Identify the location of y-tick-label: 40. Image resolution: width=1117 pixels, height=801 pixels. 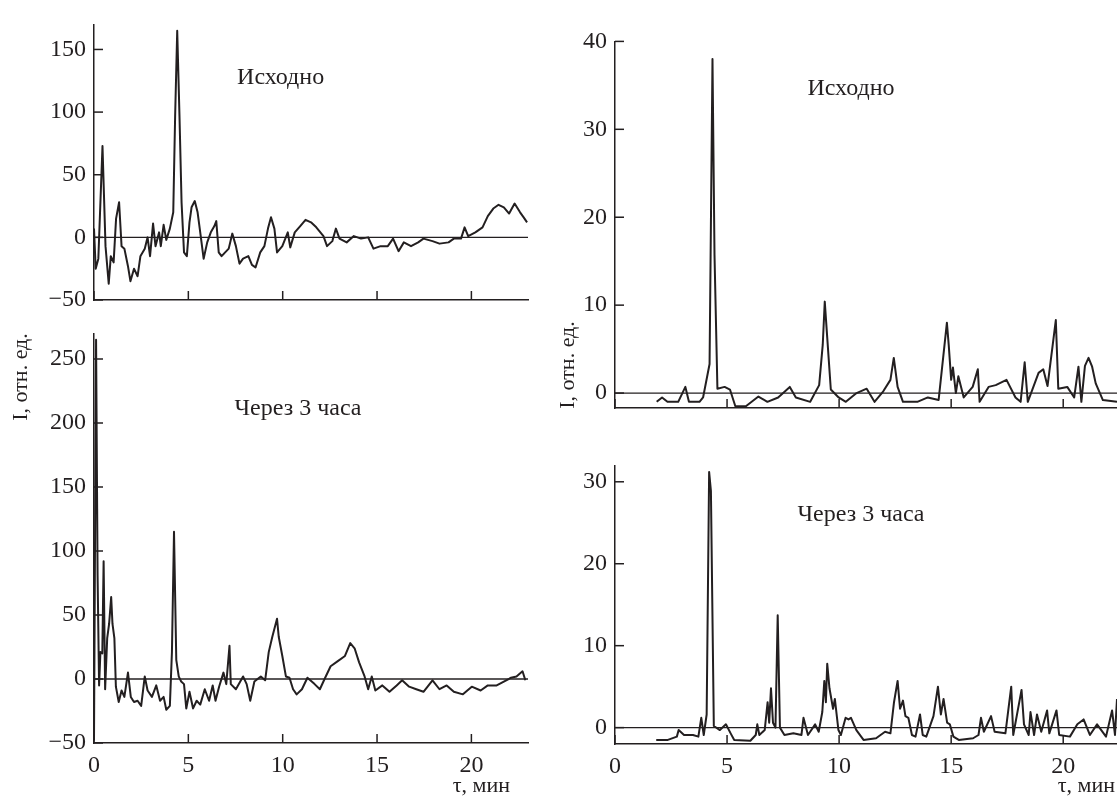
(595, 39).